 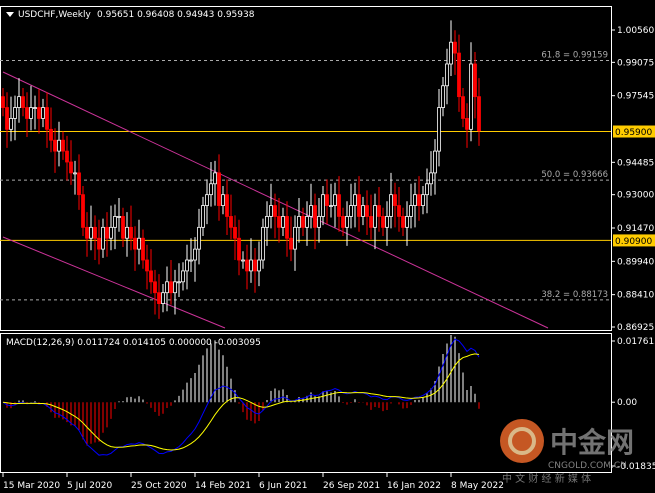 What do you see at coordinates (636, 342) in the screenshot?
I see `macd-y-tick-label: 0.017615` at bounding box center [636, 342].